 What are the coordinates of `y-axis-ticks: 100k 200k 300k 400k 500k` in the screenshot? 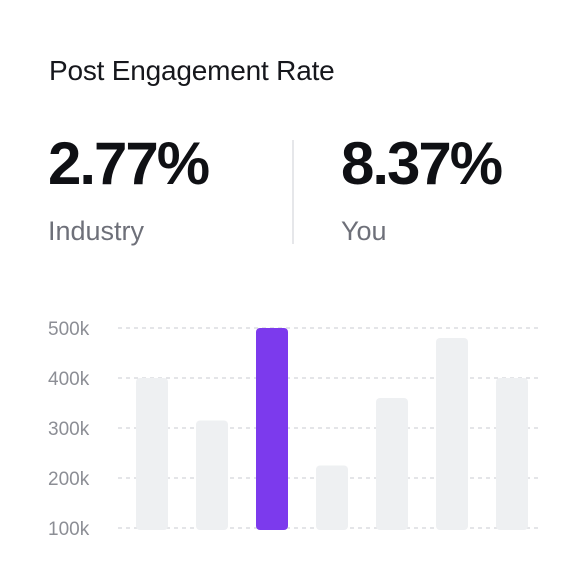 It's located at (69, 429).